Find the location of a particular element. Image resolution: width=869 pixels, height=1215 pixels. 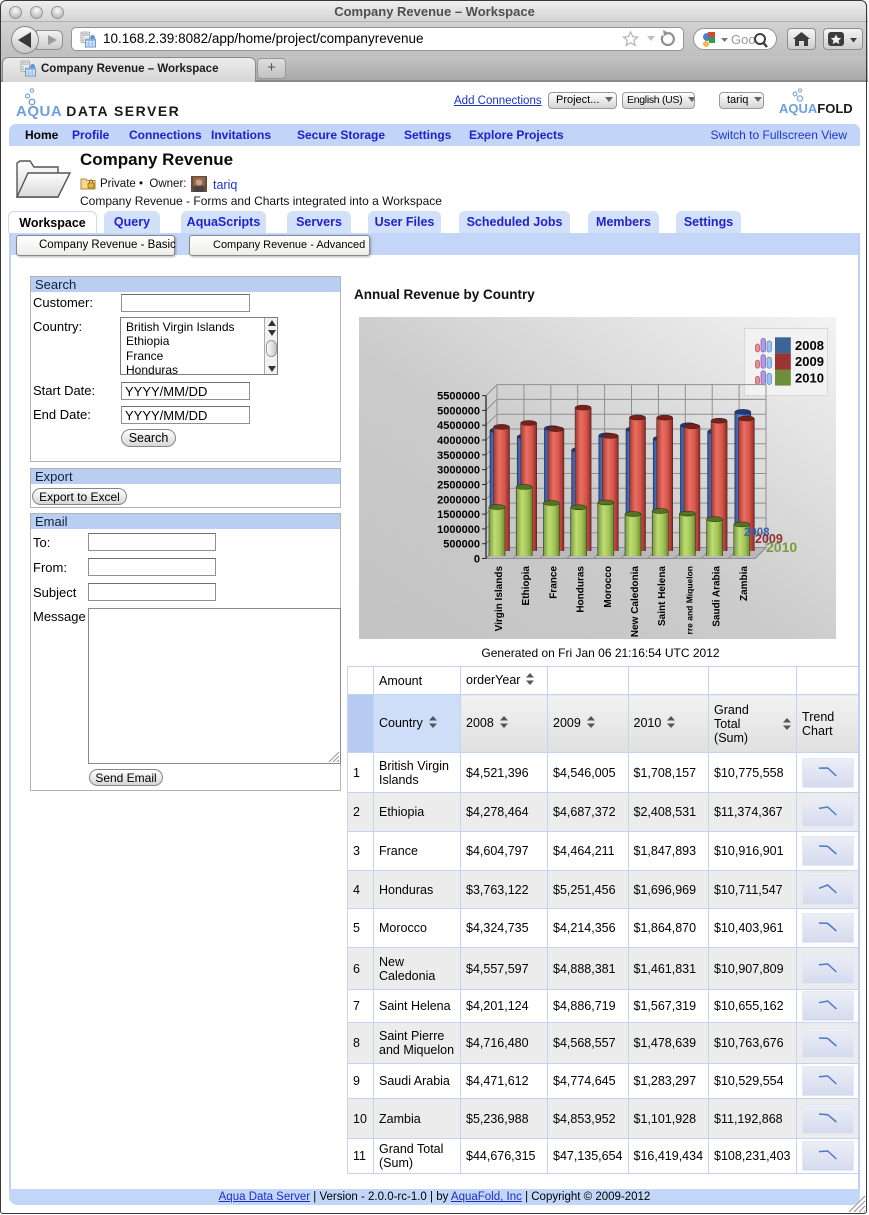

svg-text: 5500000 is located at coordinates (458, 397).